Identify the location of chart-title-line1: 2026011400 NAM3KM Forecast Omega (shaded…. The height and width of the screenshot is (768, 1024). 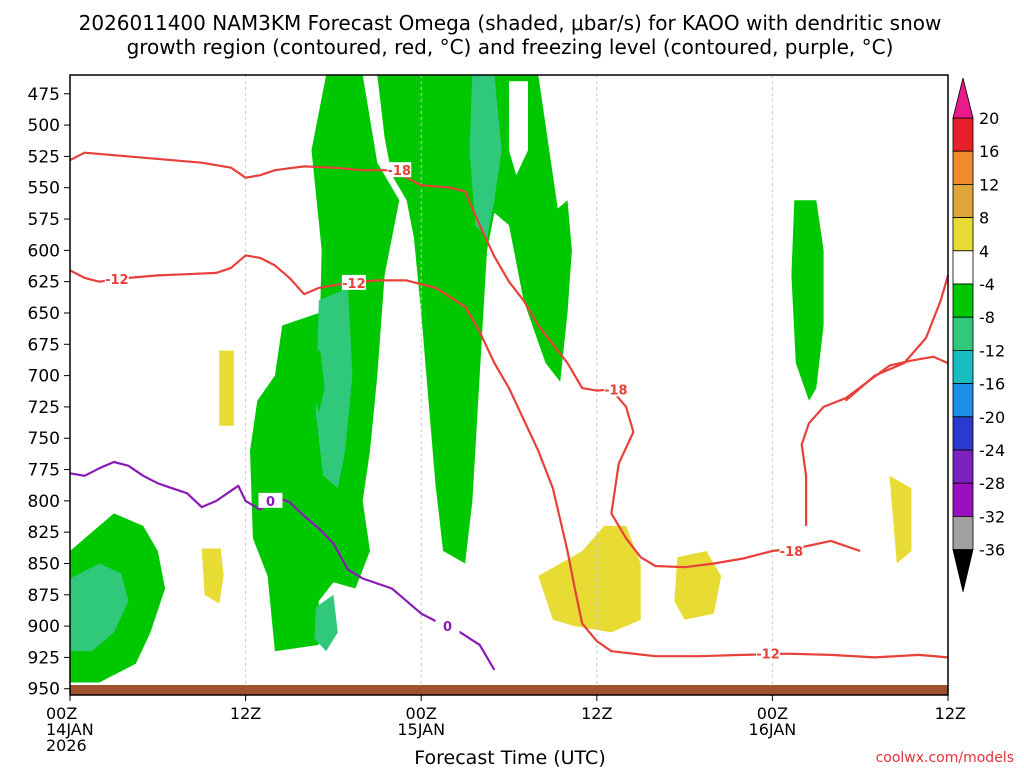
(510, 23).